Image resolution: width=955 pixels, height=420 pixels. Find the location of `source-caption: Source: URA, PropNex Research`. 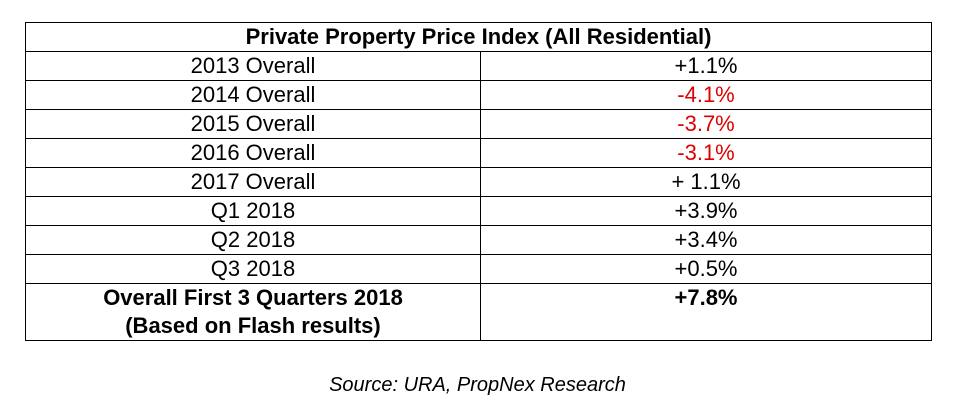

source-caption: Source: URA, PropNex Research is located at coordinates (477, 385).